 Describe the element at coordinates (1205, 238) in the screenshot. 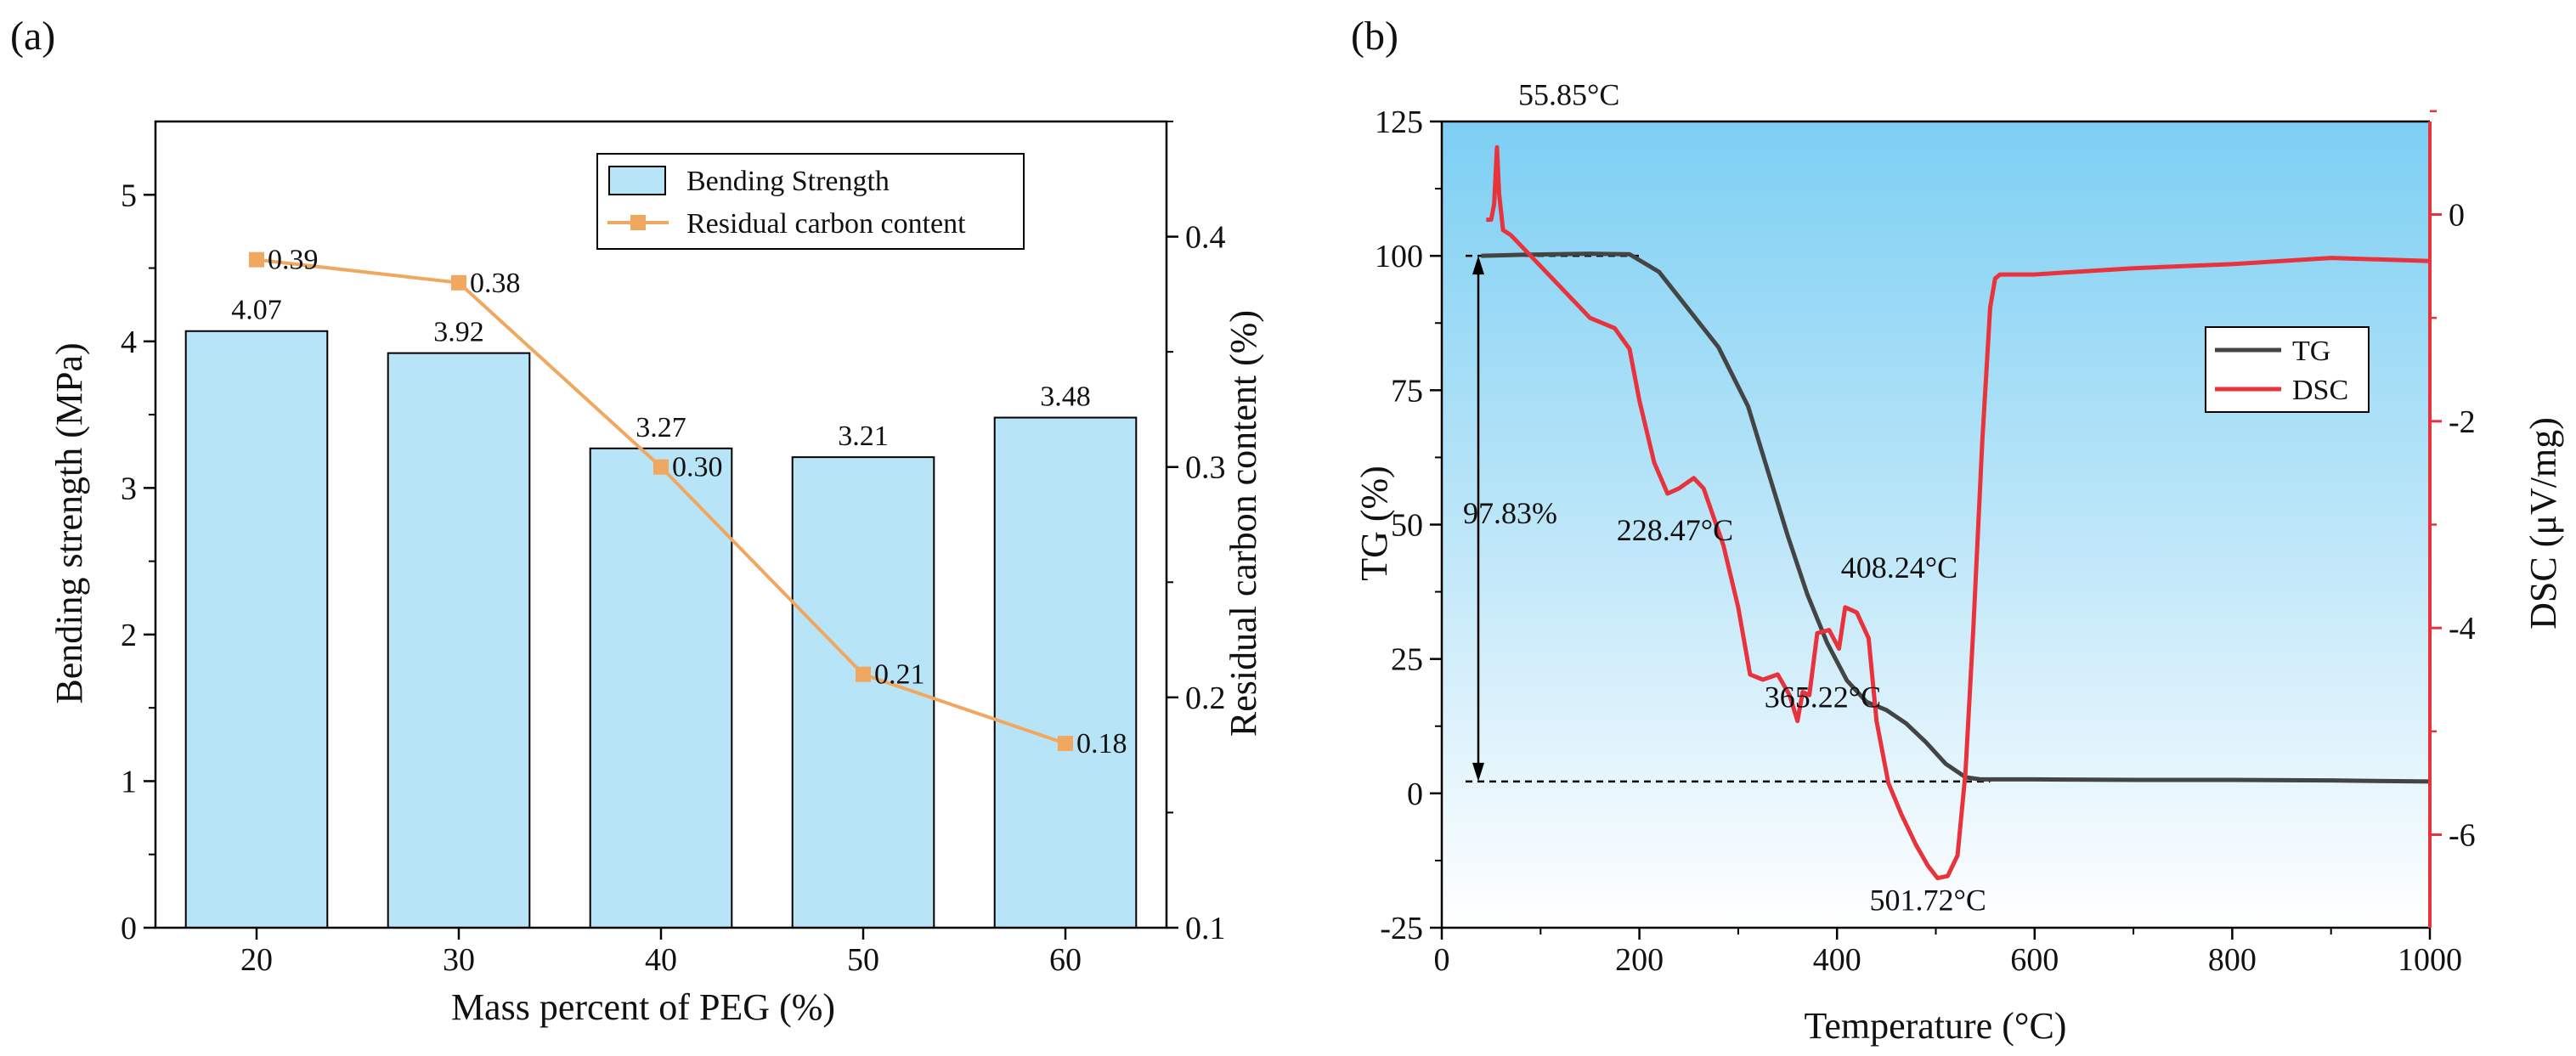

I see `a-y2-tick-label: 0.4` at that location.